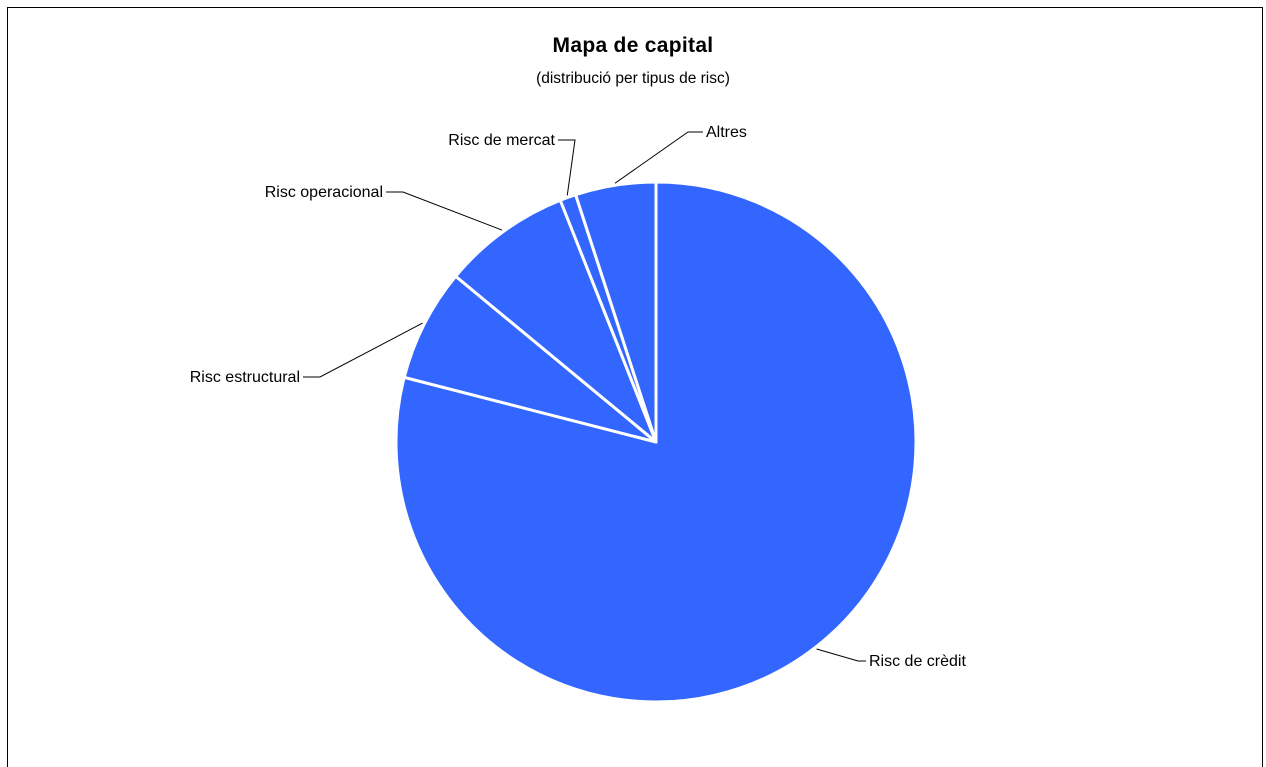  I want to click on slice-label-3: Risc de mercat, so click(501, 140).